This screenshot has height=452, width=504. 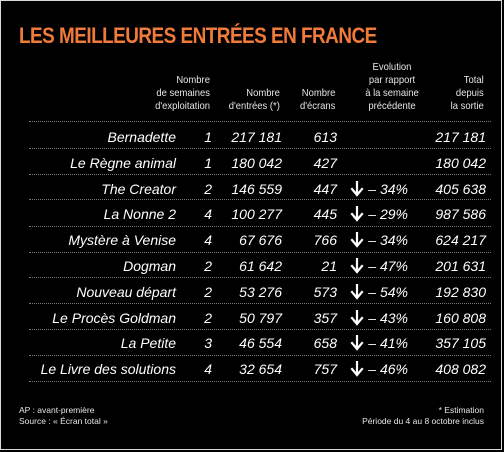 What do you see at coordinates (460, 137) in the screenshot?
I see `total-count: 217 181` at bounding box center [460, 137].